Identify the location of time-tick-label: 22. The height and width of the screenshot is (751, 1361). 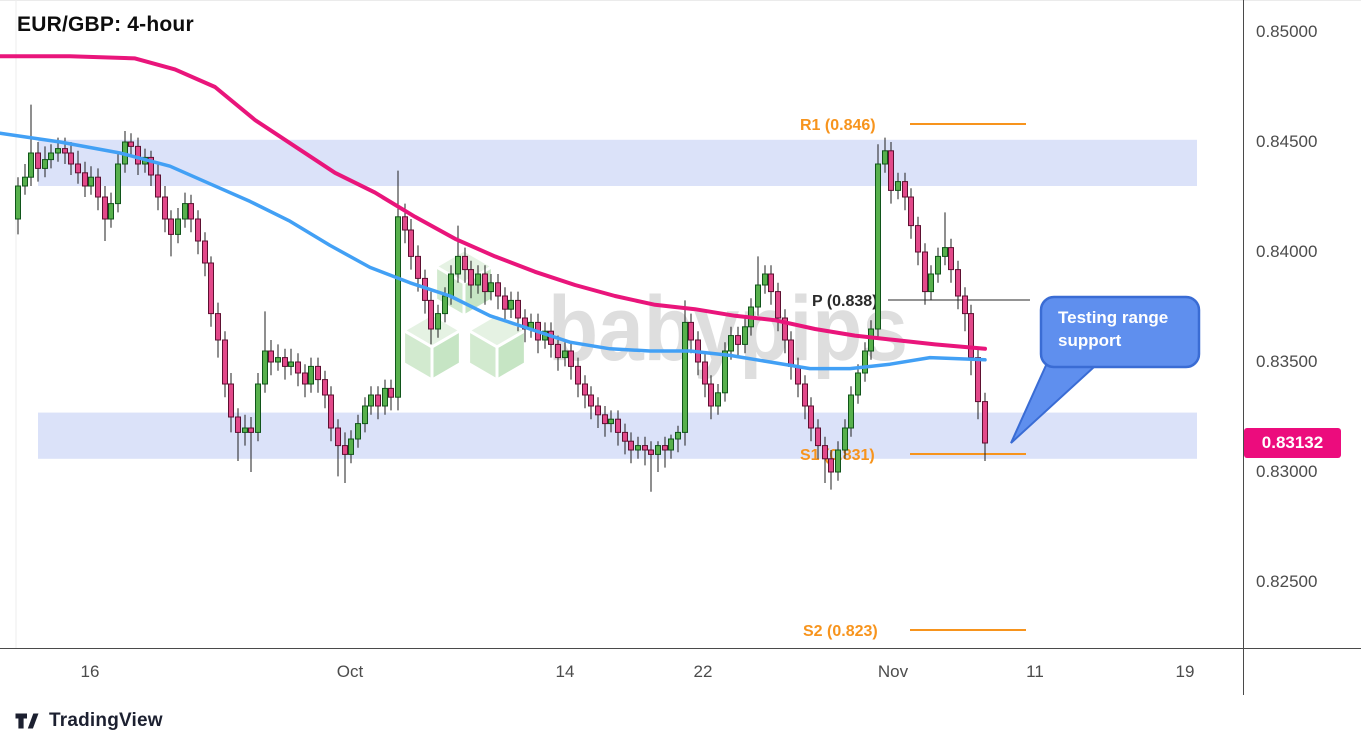
(703, 671).